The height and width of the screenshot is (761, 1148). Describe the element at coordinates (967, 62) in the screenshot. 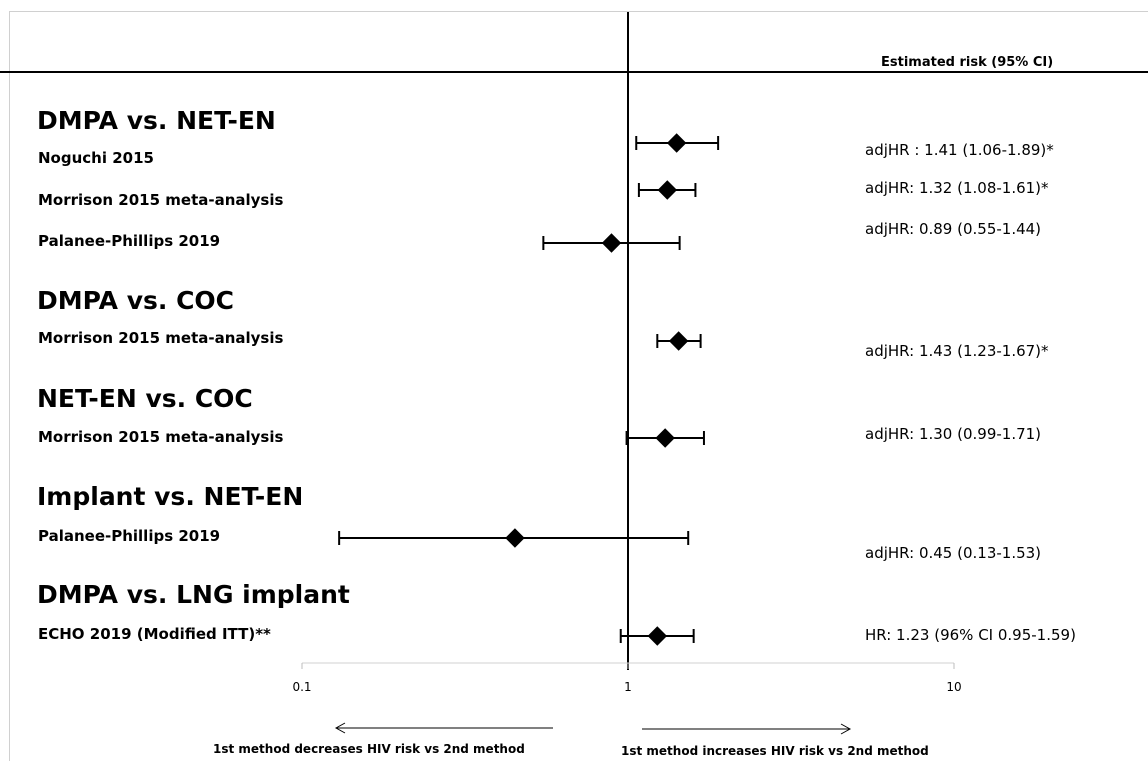

I see `column-header: Estimated risk (95% CI)` at that location.